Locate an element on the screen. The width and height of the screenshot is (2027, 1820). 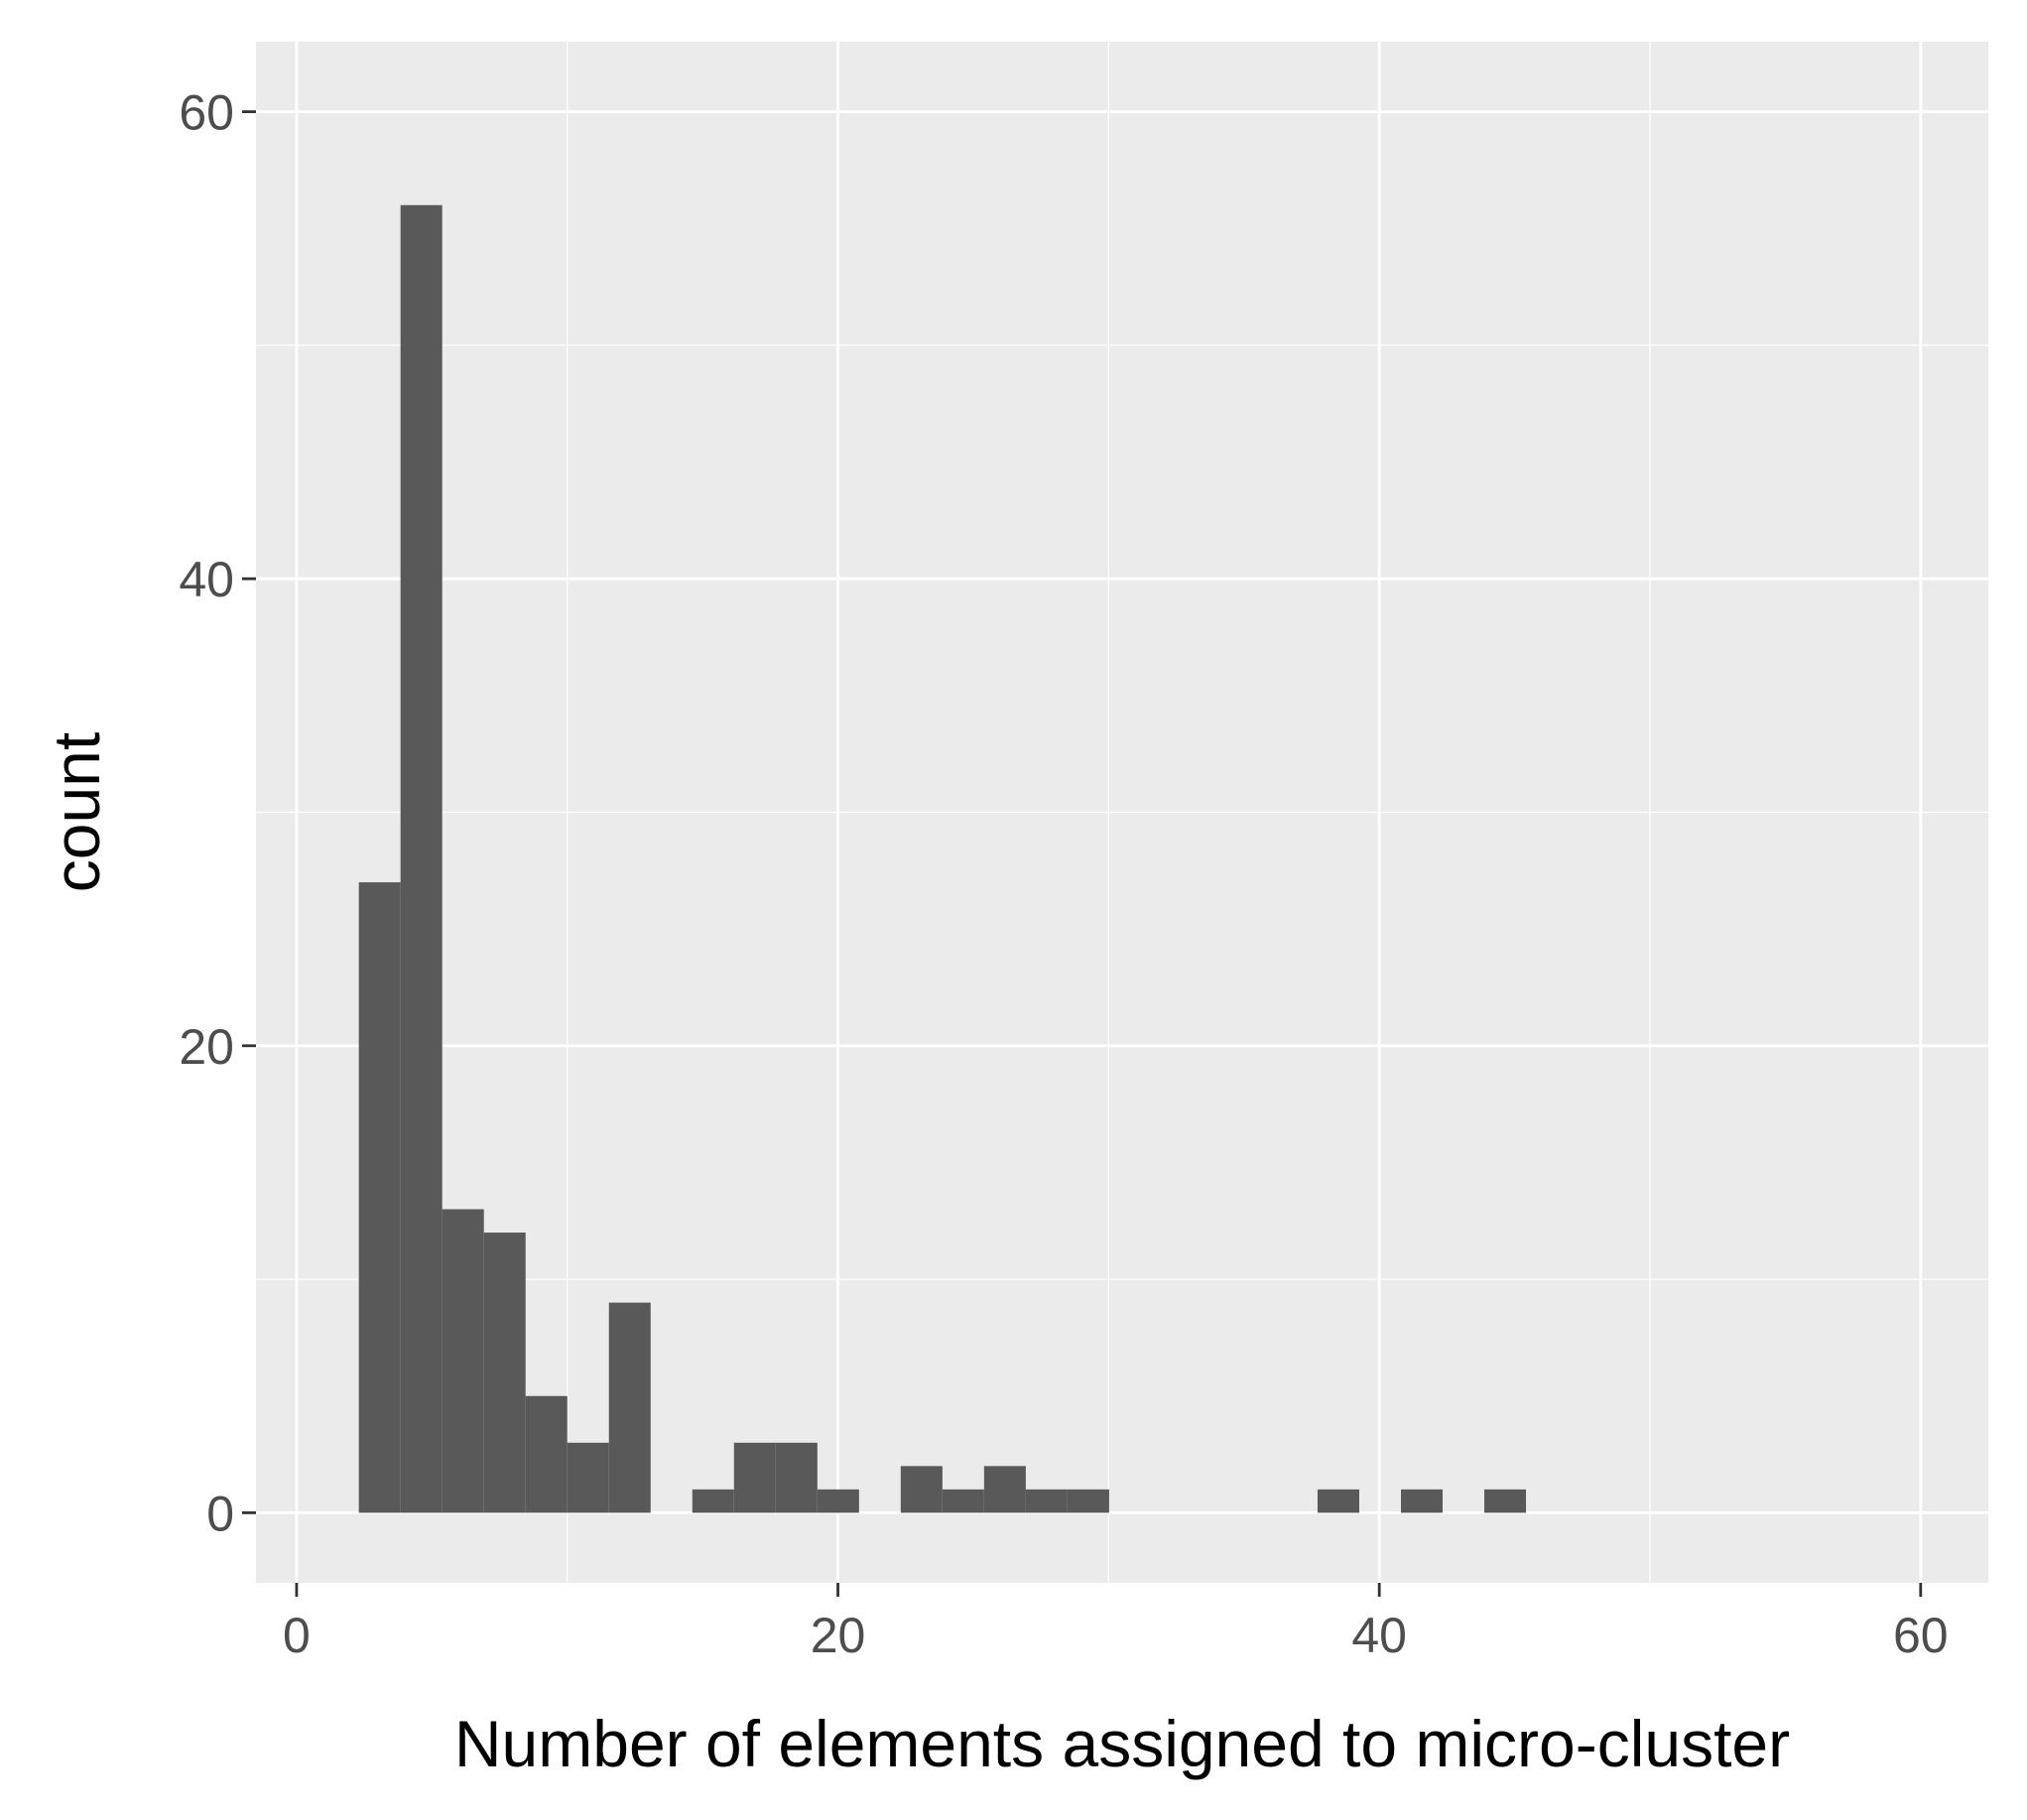
x-tick-label: 60 is located at coordinates (1921, 1635).